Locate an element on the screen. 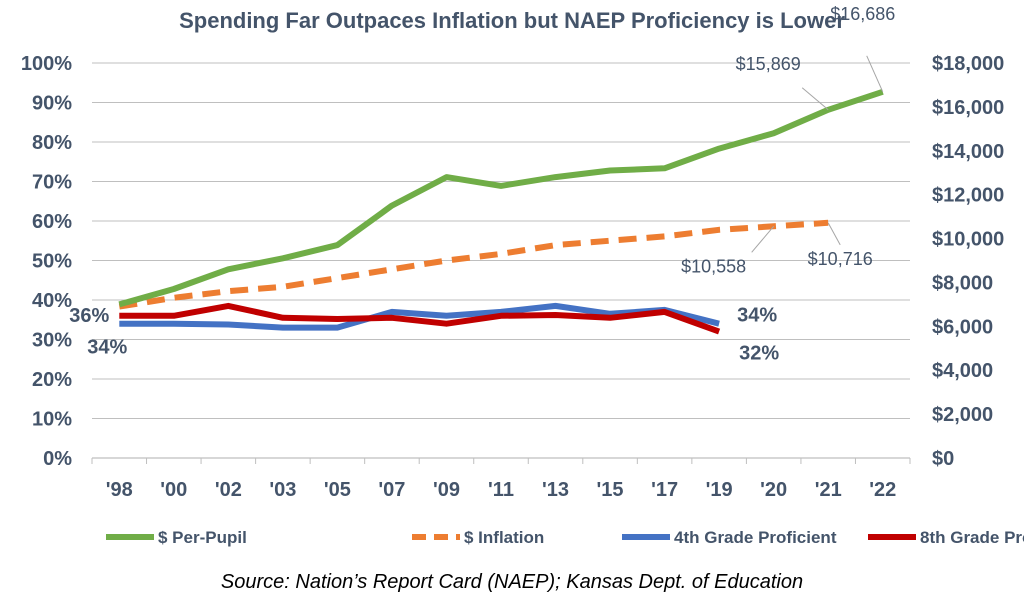  data-label: $10,716 is located at coordinates (840, 259).